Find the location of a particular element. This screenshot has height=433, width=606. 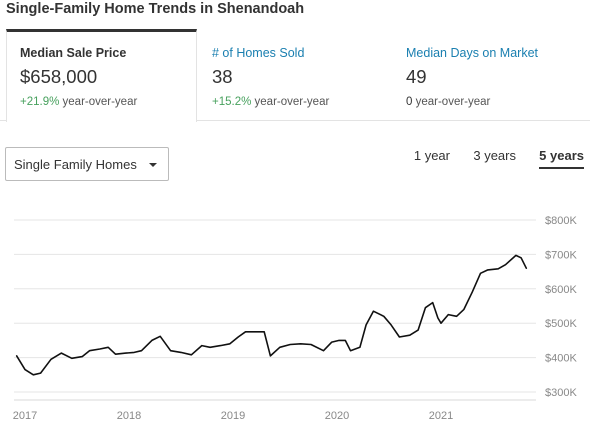

x-tick-label: 2018 is located at coordinates (129, 416).